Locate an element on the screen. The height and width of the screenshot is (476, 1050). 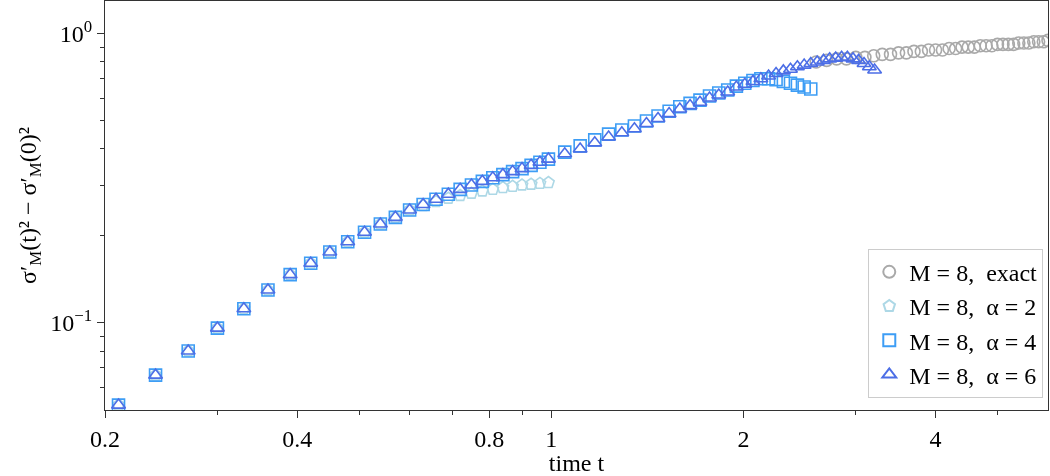
x-tick-label: 0.4 is located at coordinates (297, 438).